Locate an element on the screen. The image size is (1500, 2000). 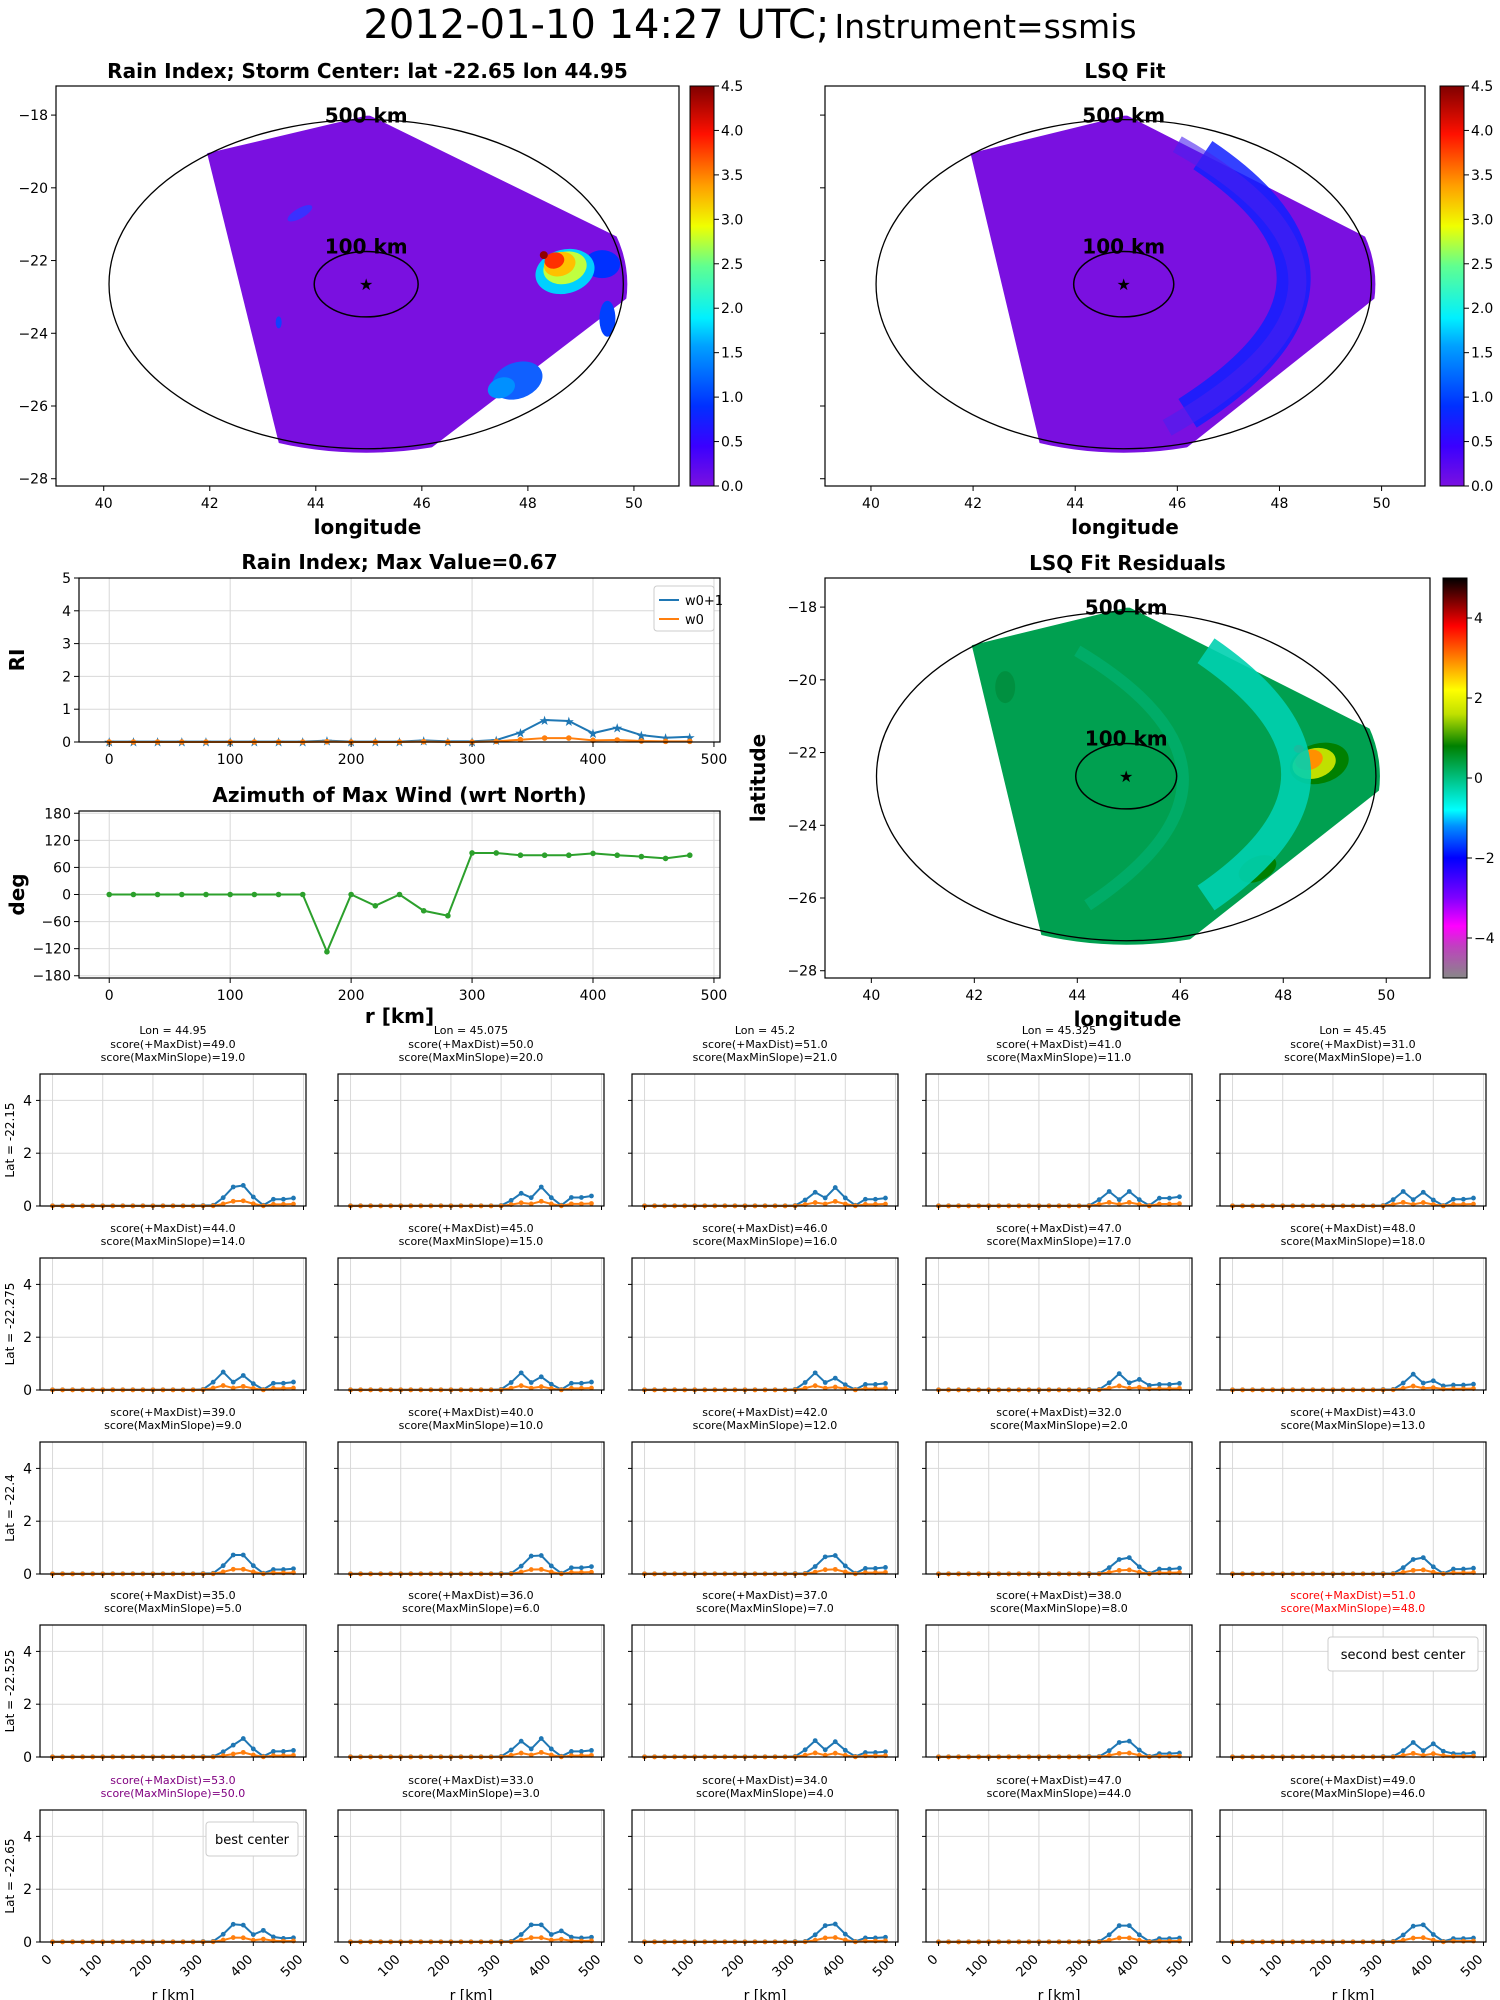
x-tick-label: 100 is located at coordinates (683, 1966).